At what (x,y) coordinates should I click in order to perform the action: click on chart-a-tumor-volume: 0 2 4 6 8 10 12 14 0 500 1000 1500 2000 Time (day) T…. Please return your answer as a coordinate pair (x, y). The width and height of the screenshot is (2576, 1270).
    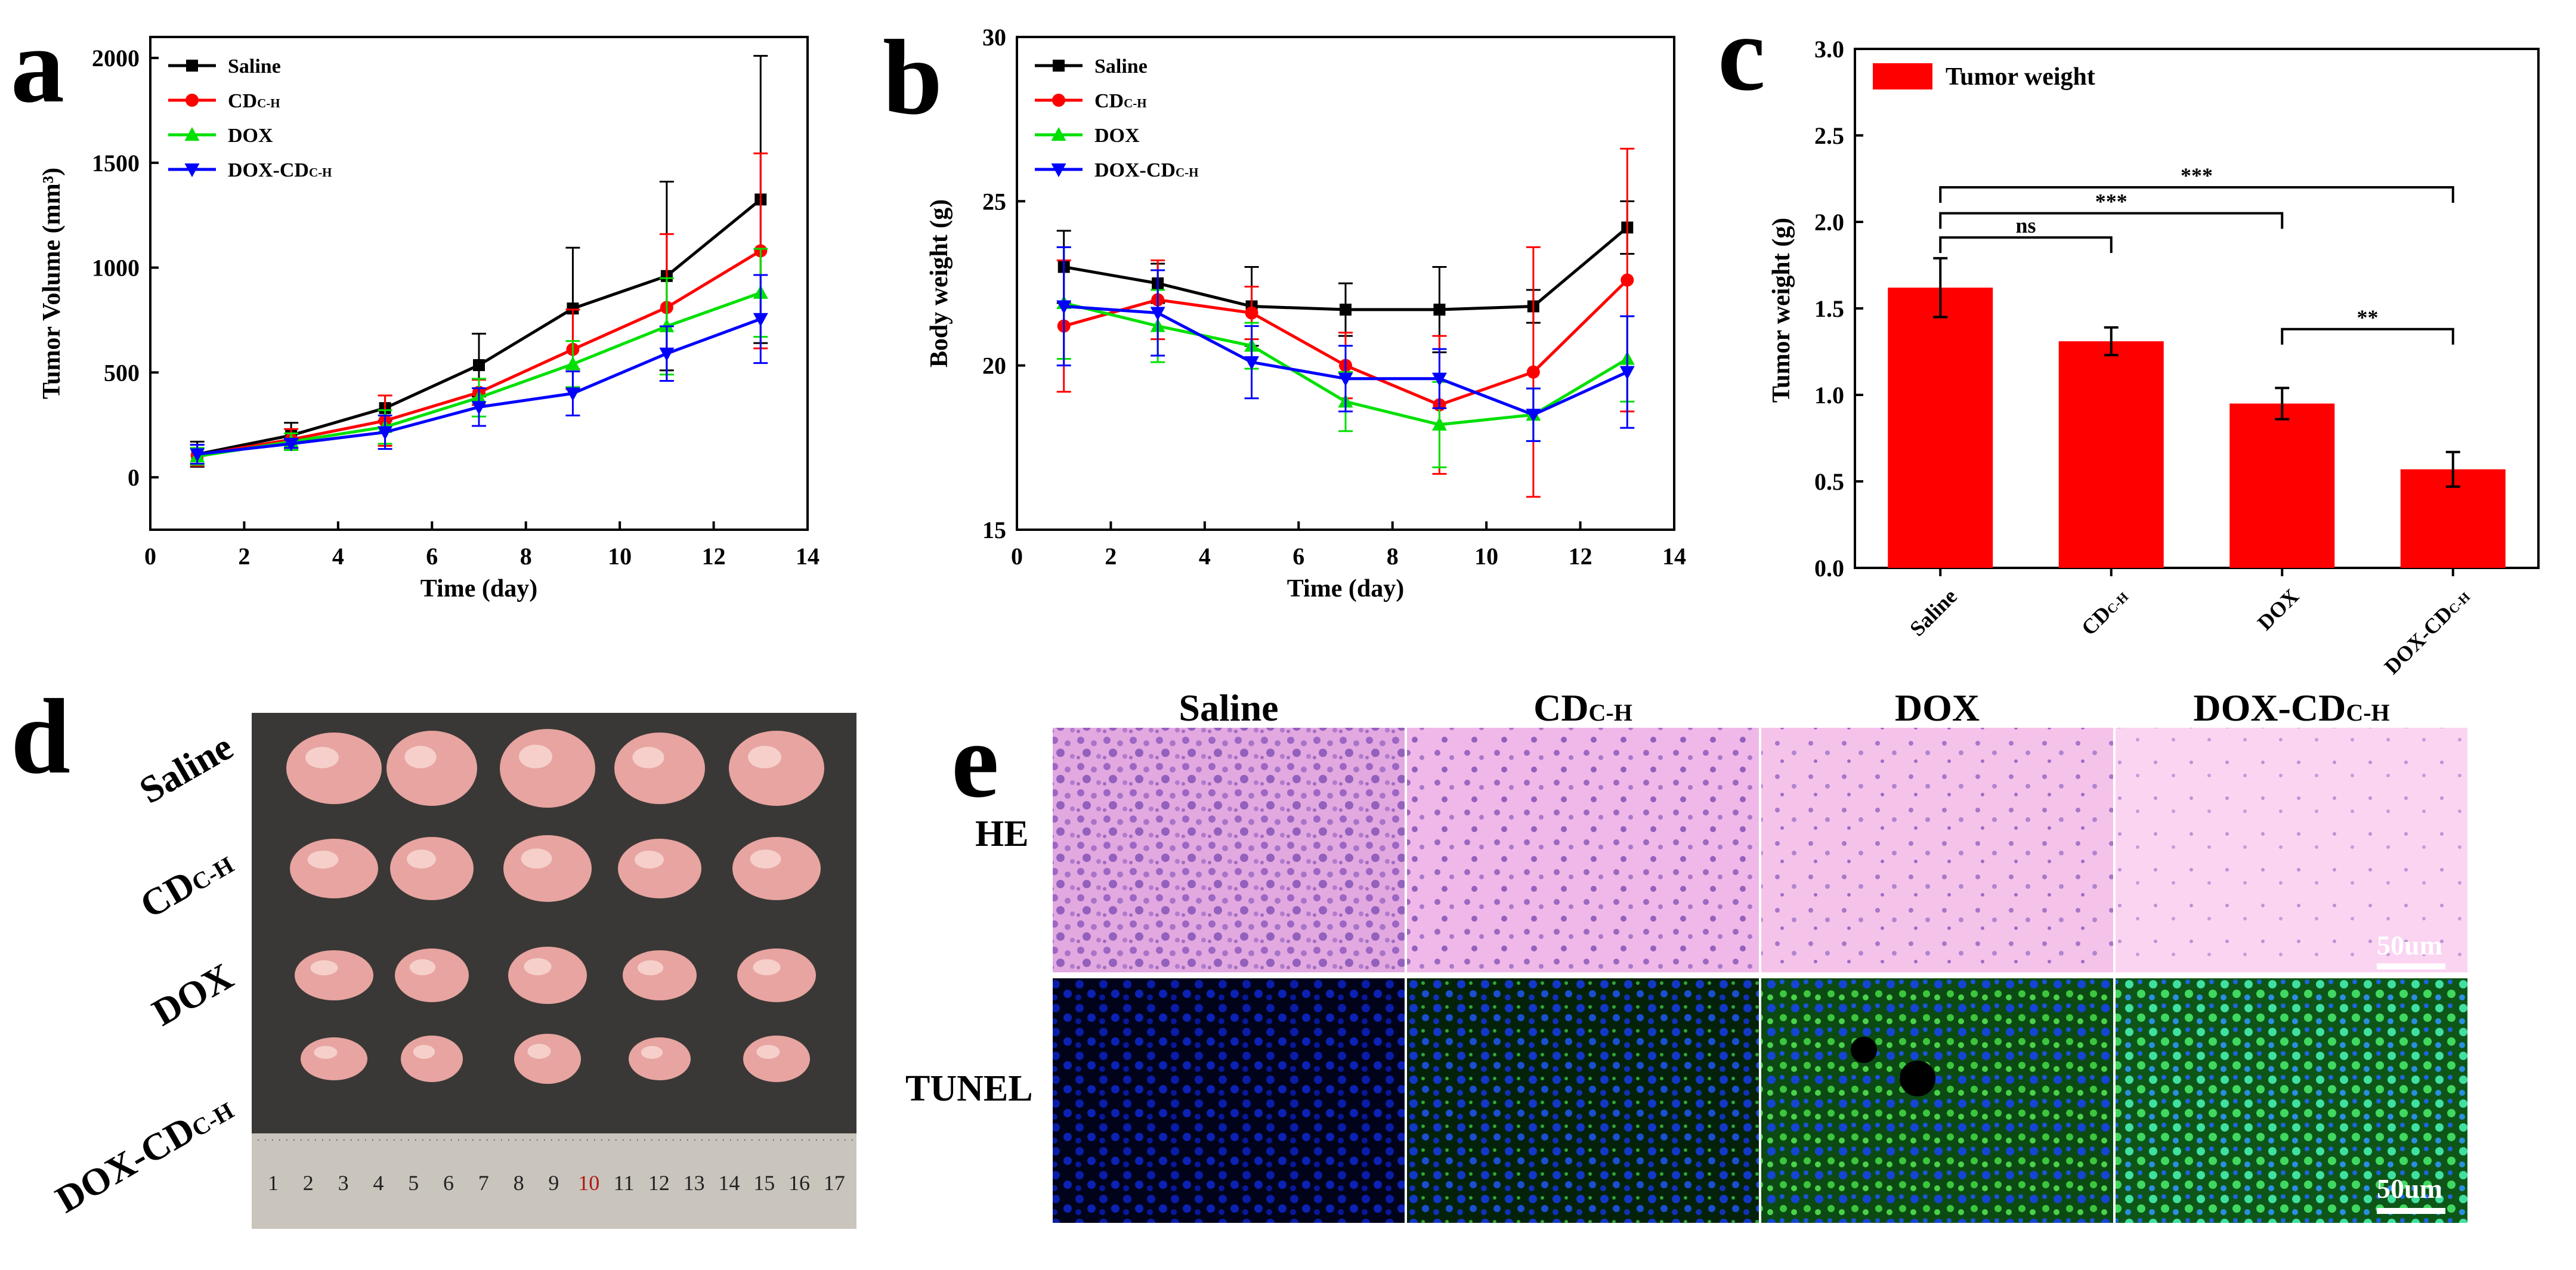
    Looking at the image, I should click on (429, 319).